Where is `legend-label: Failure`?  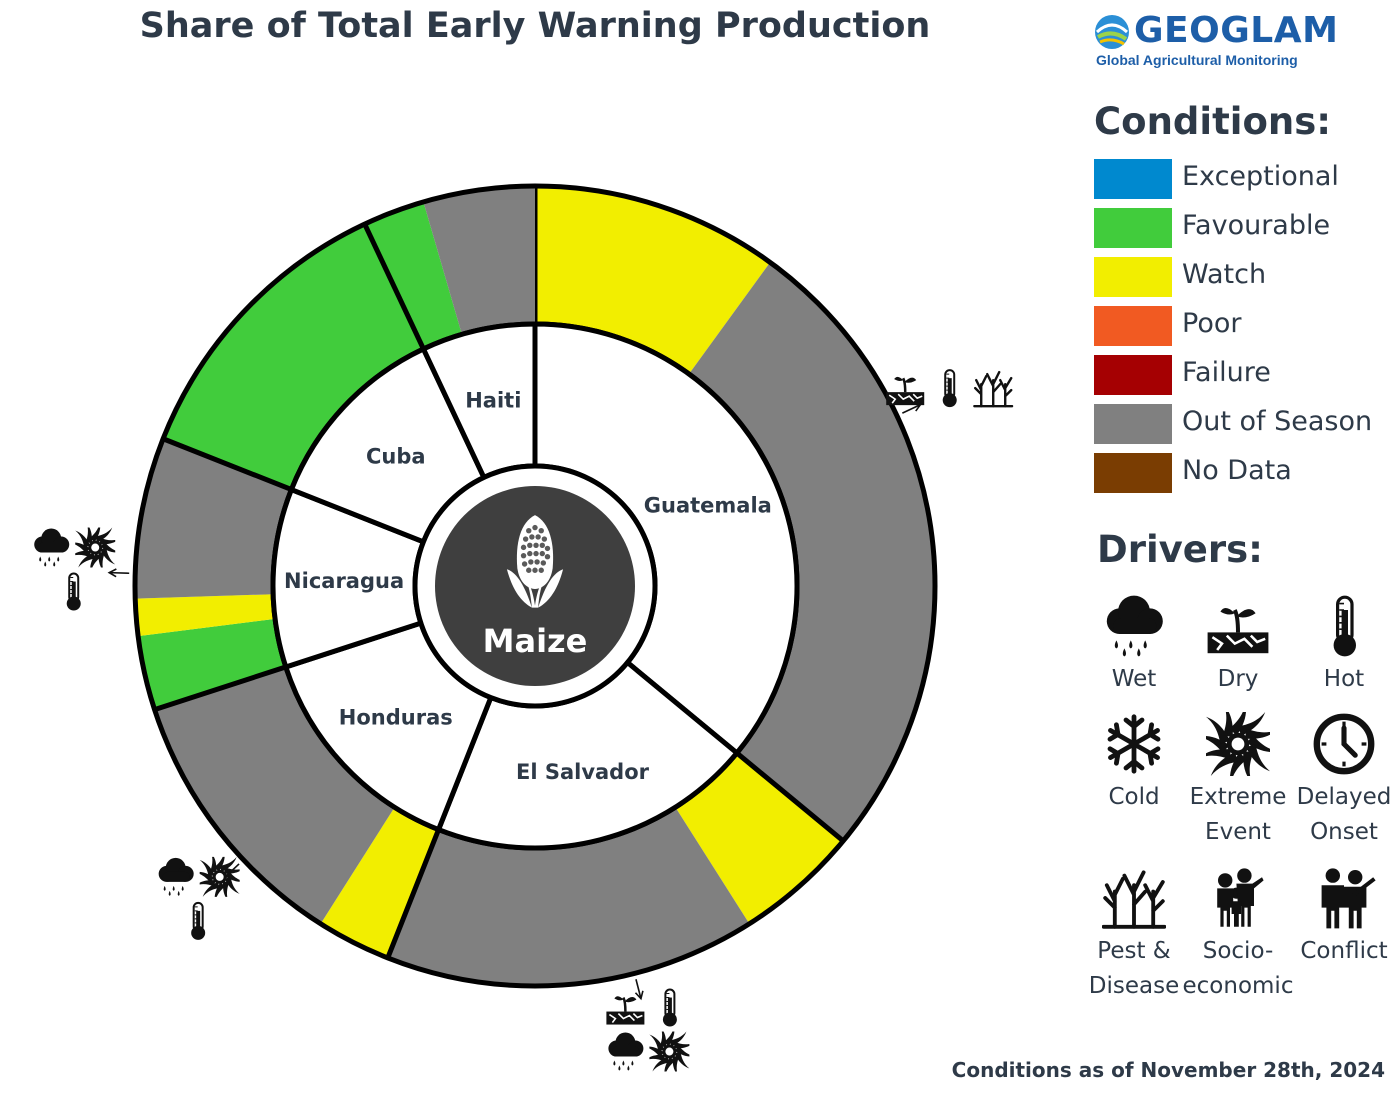 legend-label: Failure is located at coordinates (1226, 372).